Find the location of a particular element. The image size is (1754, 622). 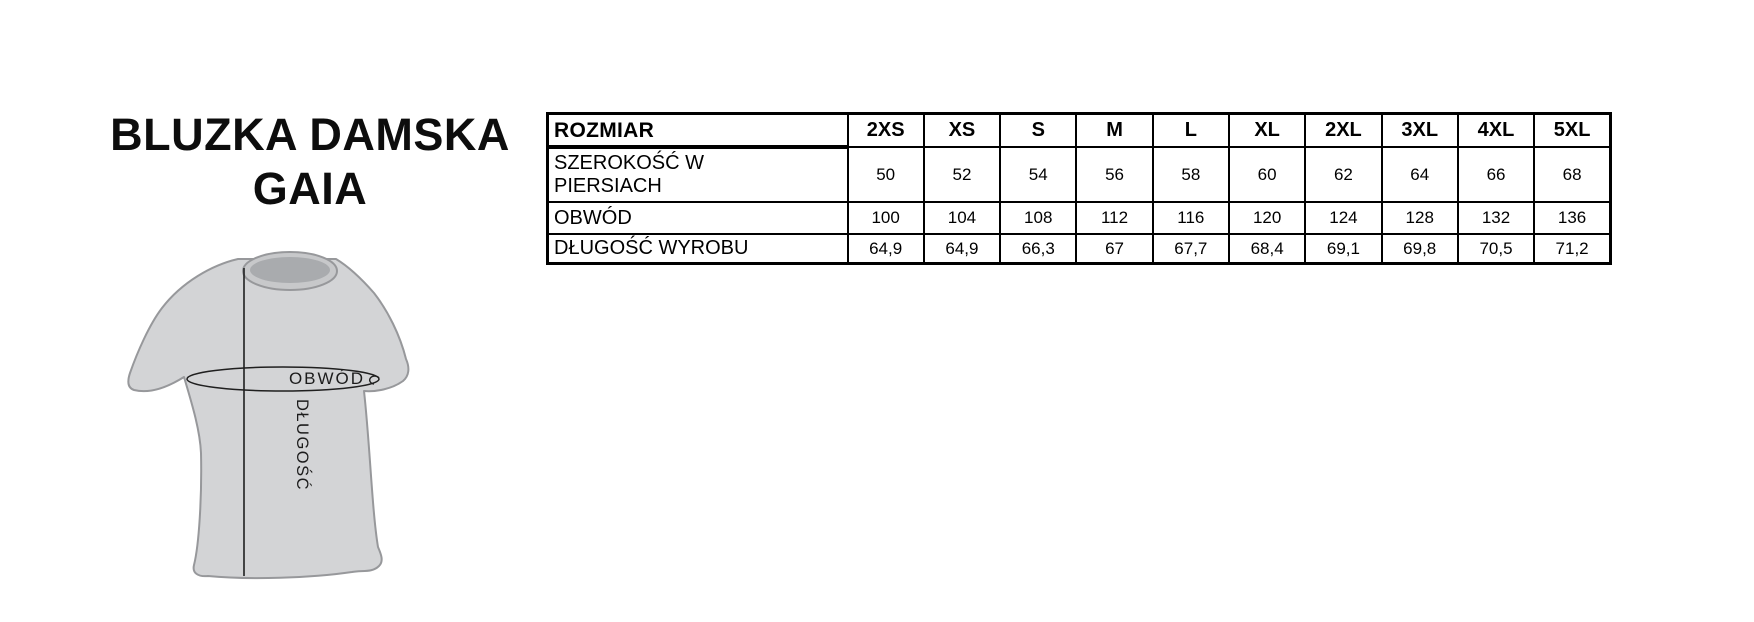

shirt-body is located at coordinates (268, 419).